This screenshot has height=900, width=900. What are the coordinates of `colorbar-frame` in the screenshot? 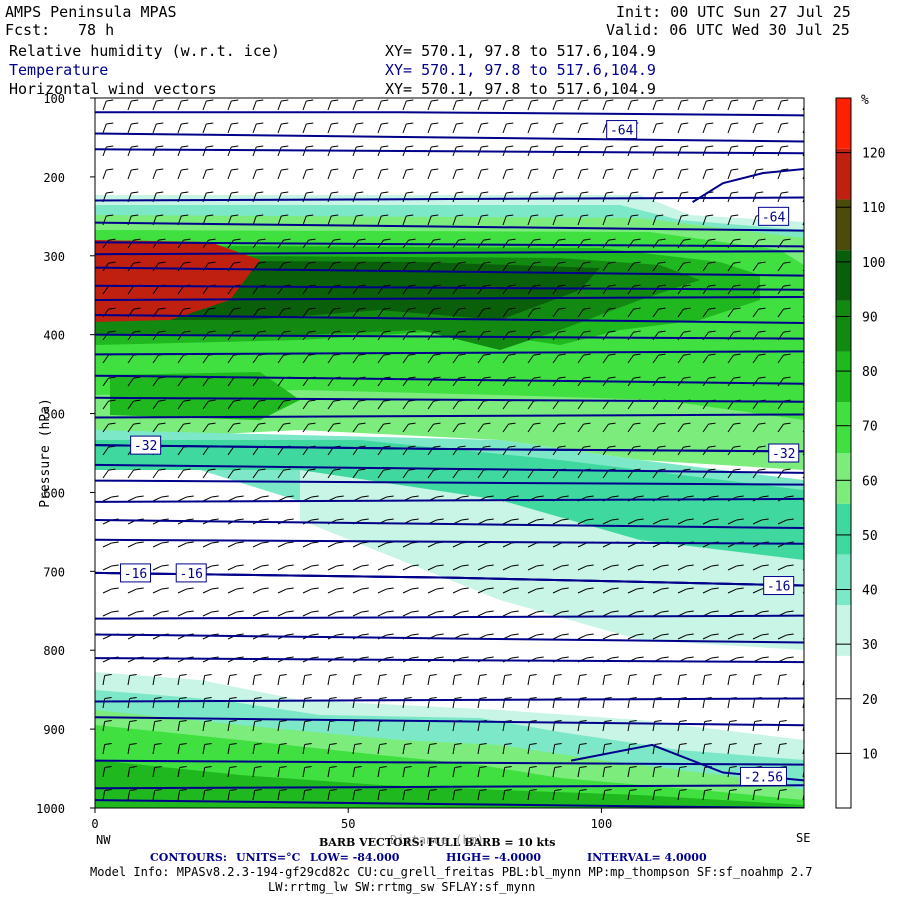 It's located at (843, 453).